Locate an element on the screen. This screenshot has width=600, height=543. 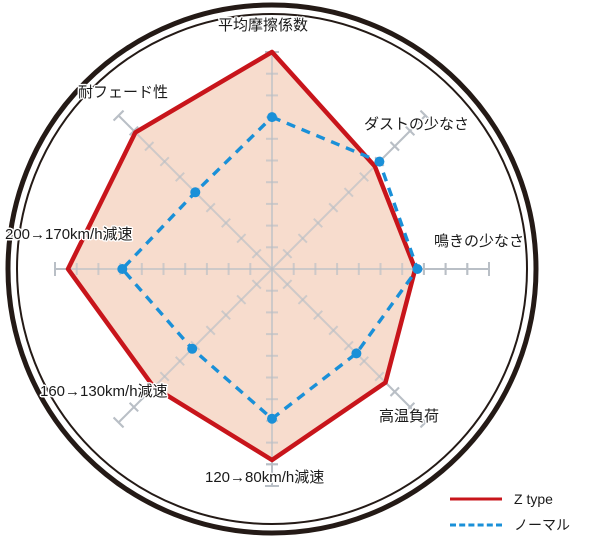
legend-swatch-dashed-line-icon is located at coordinates (476, 525).